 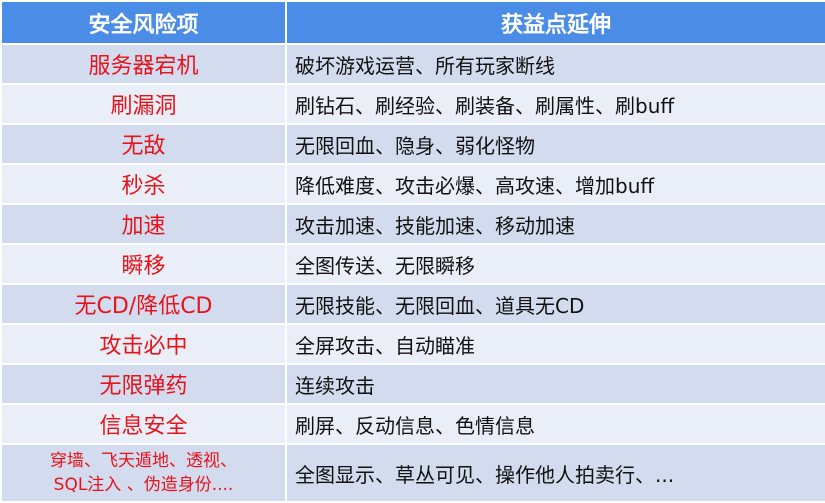 What do you see at coordinates (555, 64) in the screenshot?
I see `gain-cell: 破坏游戏运营、所有玩家断线` at bounding box center [555, 64].